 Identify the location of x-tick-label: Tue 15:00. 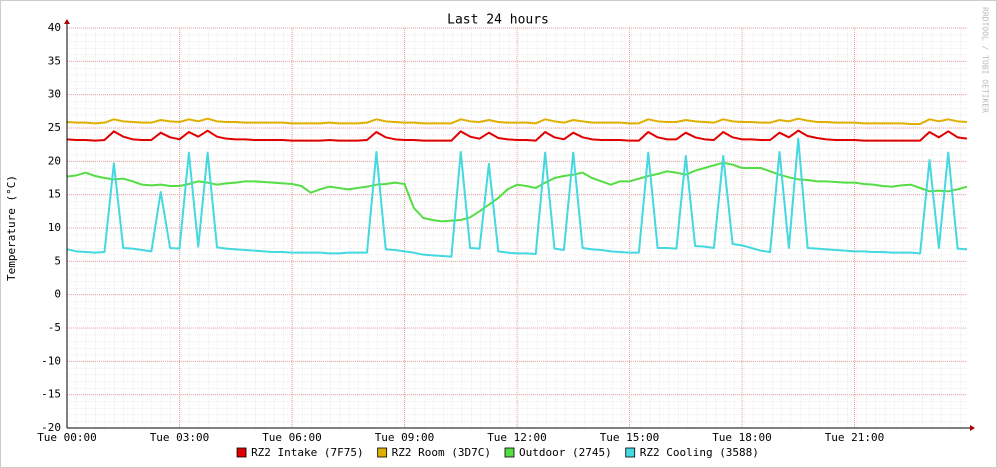
(630, 437).